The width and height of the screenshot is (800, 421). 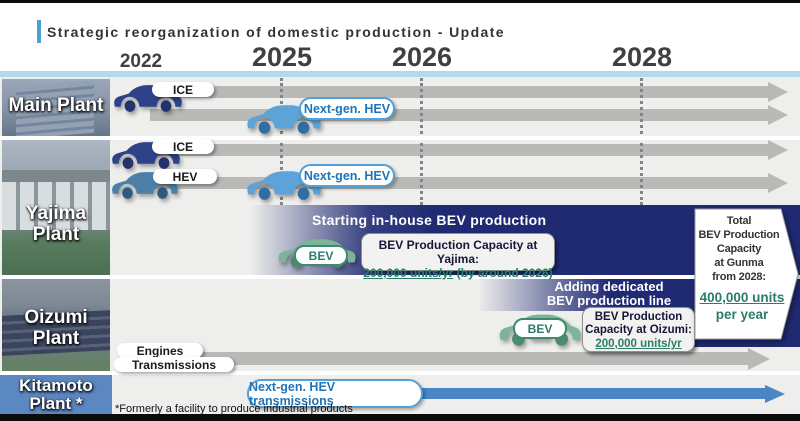 I want to click on oizumi-bev-banner-title: Adding dedicated BEV production line, so click(x=609, y=294).